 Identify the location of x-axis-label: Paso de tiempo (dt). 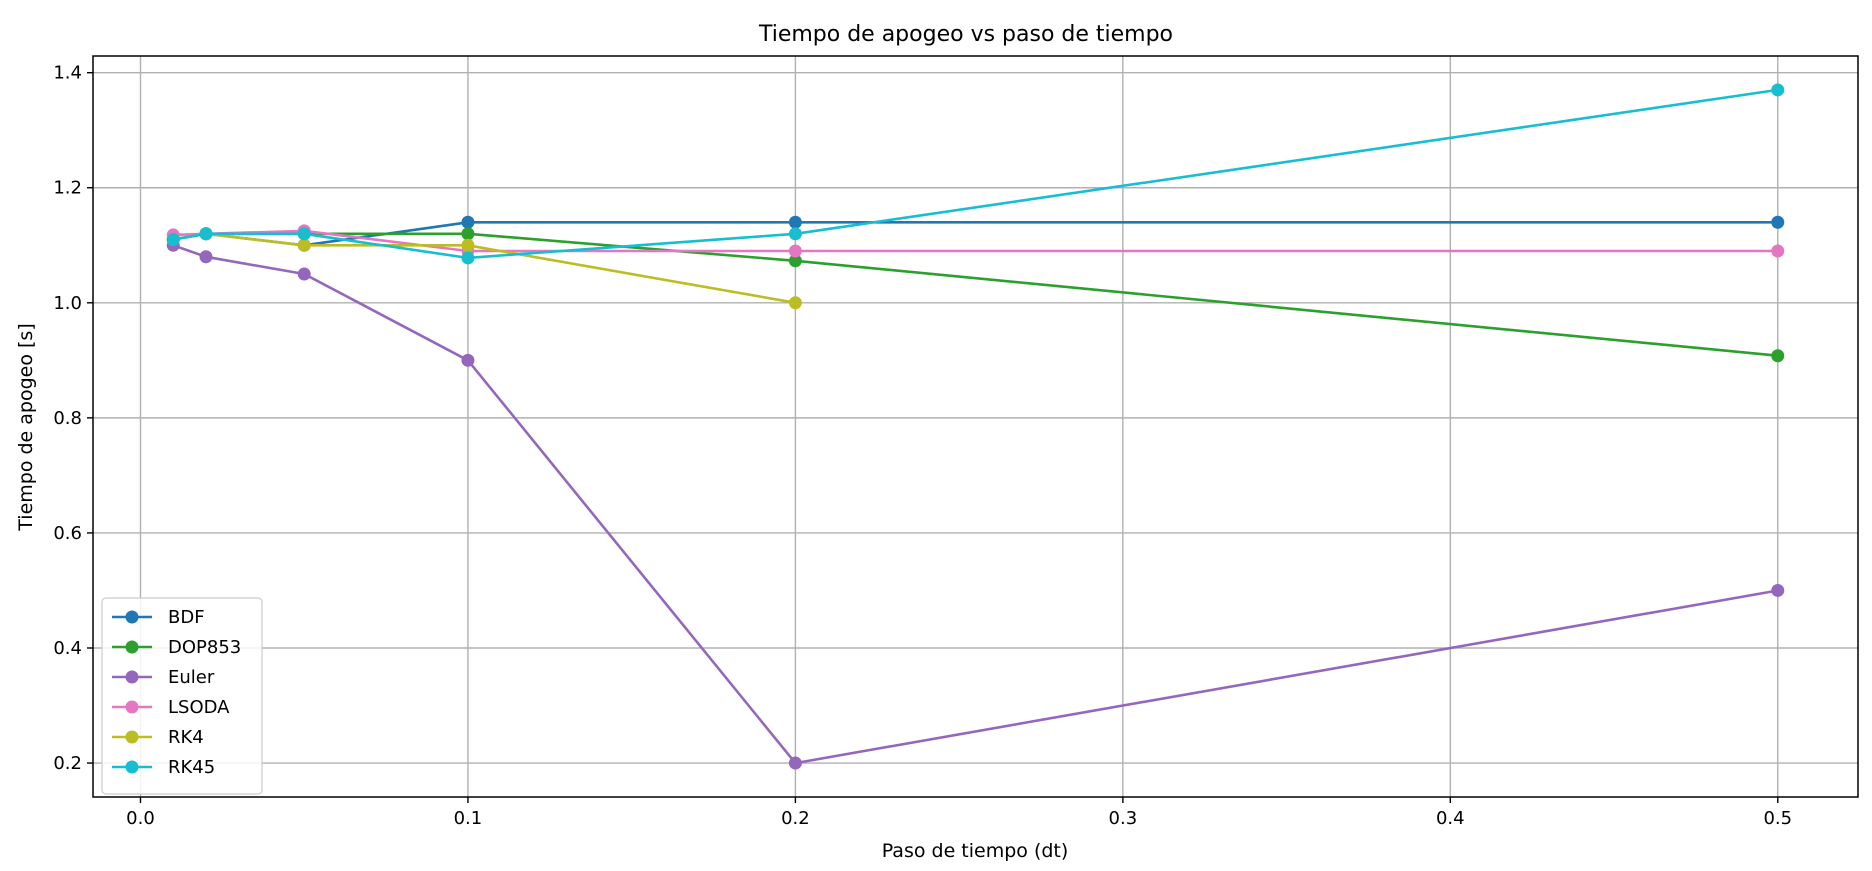
(975, 851).